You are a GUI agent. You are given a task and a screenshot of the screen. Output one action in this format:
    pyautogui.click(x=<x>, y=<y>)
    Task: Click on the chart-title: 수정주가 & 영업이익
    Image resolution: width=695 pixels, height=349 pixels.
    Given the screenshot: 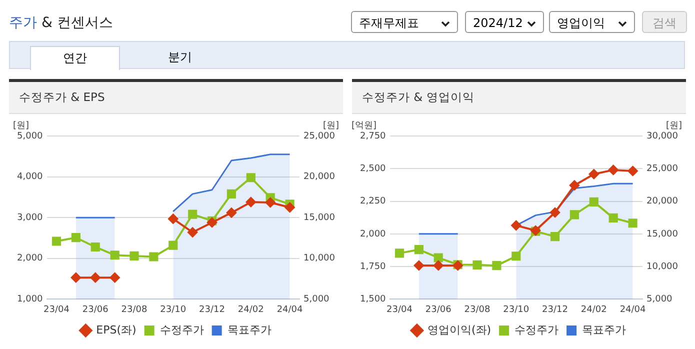 What is the action you would take?
    pyautogui.click(x=519, y=96)
    